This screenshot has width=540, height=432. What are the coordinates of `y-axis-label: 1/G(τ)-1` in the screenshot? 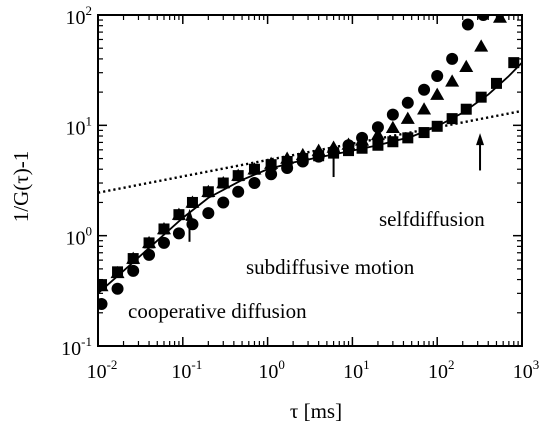 It's located at (21, 186).